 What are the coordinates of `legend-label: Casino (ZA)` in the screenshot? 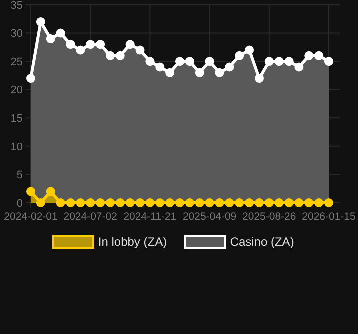 It's located at (262, 242).